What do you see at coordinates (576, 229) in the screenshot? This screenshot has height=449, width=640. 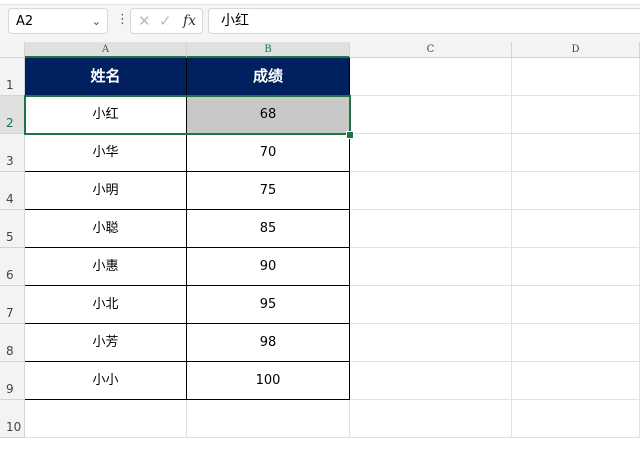 I see `cell-d5` at bounding box center [576, 229].